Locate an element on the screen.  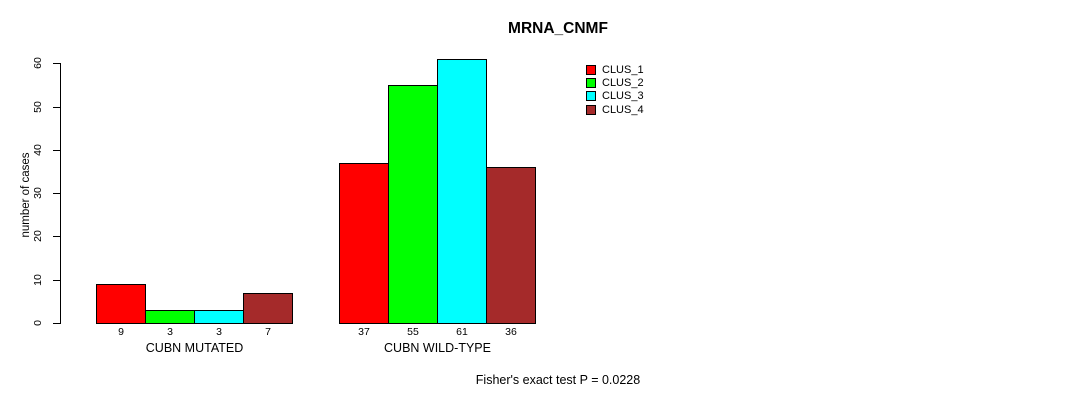
legend-label: CLUS_1 is located at coordinates (623, 69).